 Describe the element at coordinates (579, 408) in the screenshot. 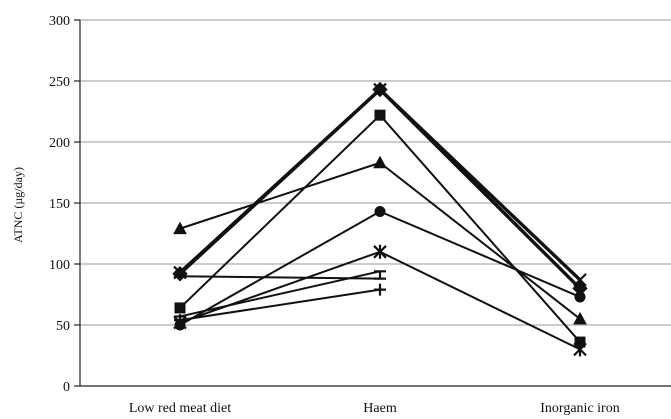

I see `x-category-label-2: Inorganic iron` at that location.